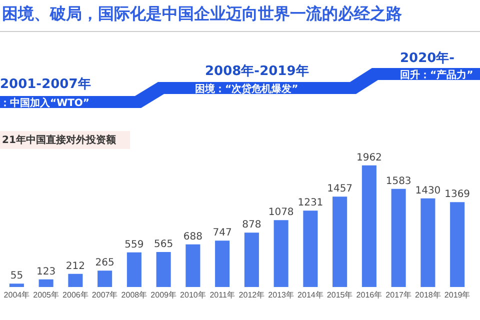 The height and width of the screenshot is (320, 480). Describe the element at coordinates (134, 295) in the screenshot. I see `x-tick-label: 2008年` at that location.